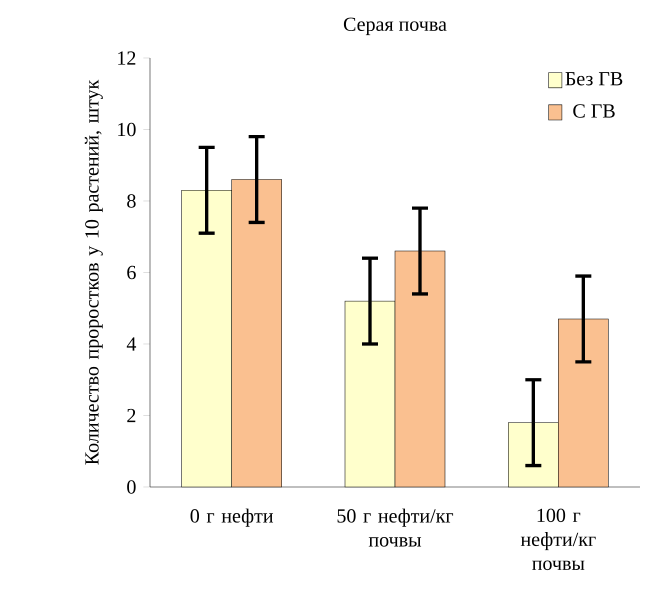 The image size is (658, 606). What do you see at coordinates (127, 58) in the screenshot?
I see `y-tick-label: 12` at bounding box center [127, 58].